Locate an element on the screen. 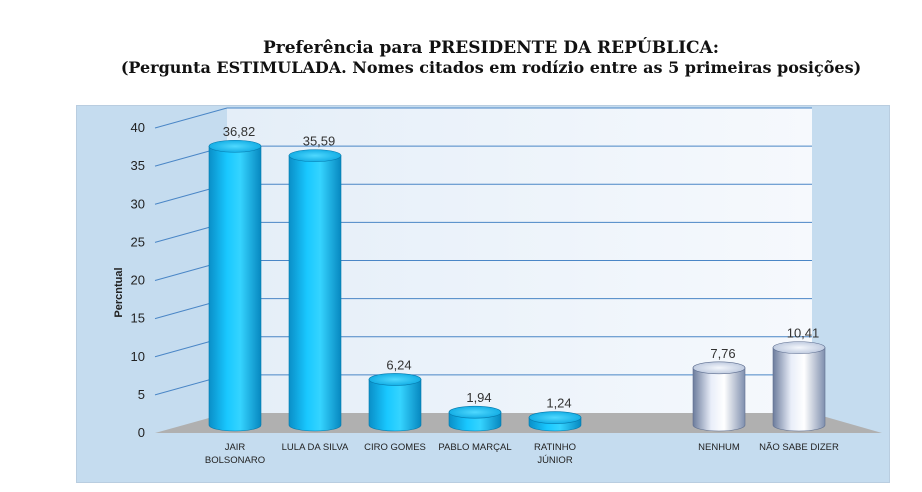 The width and height of the screenshot is (922, 492). data-label: 1,24 is located at coordinates (558, 403).